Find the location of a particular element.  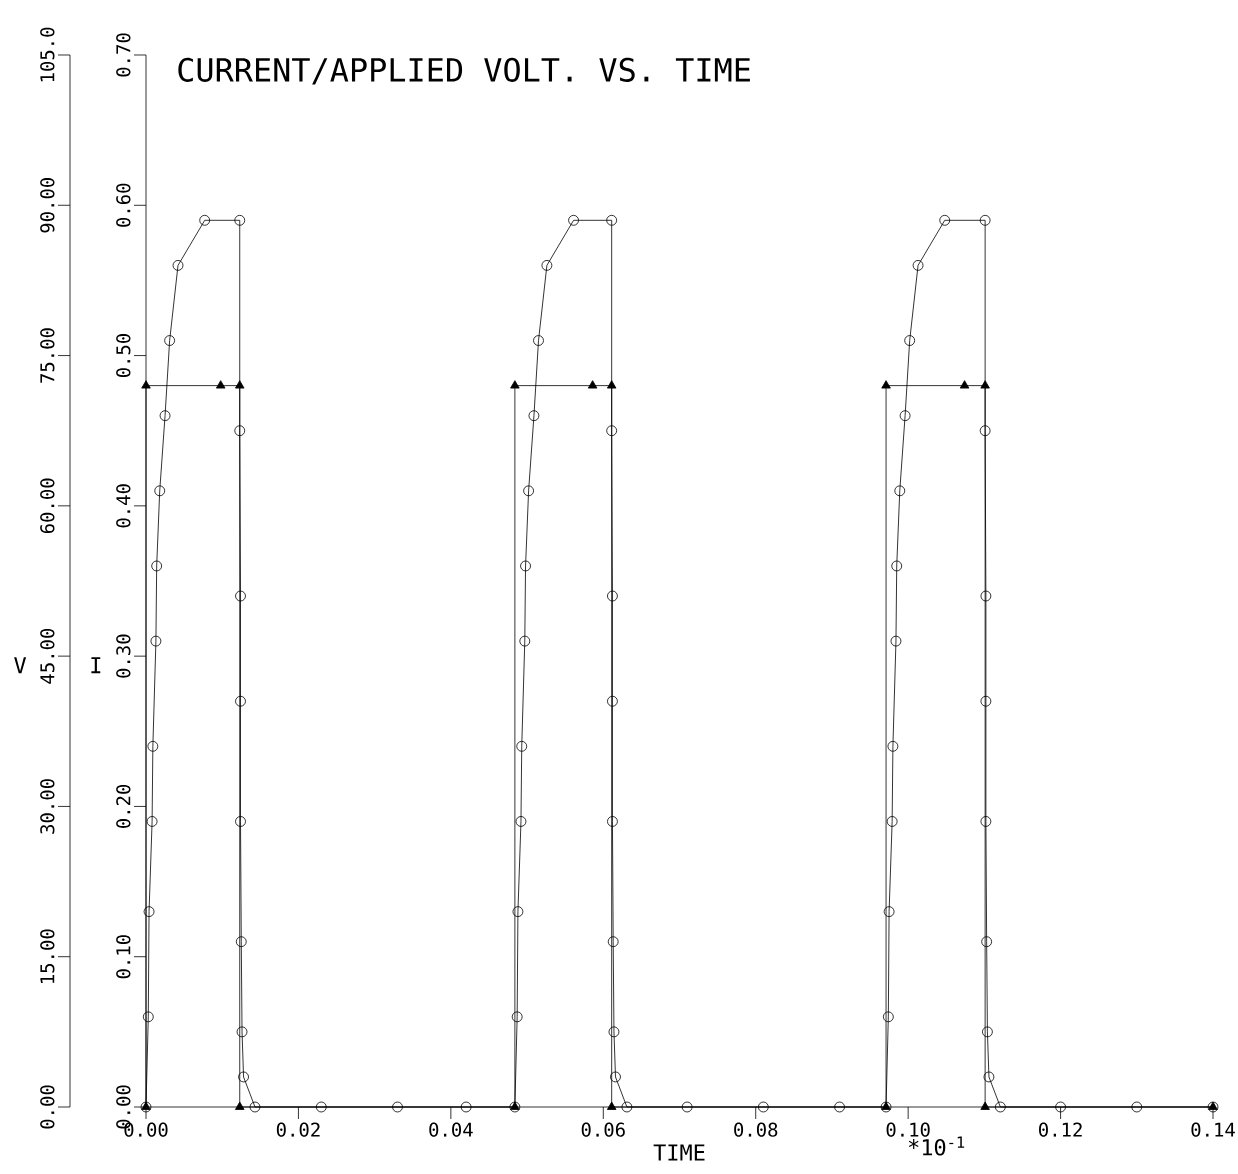

y2-tick-label: 75.00 is located at coordinates (47, 355).